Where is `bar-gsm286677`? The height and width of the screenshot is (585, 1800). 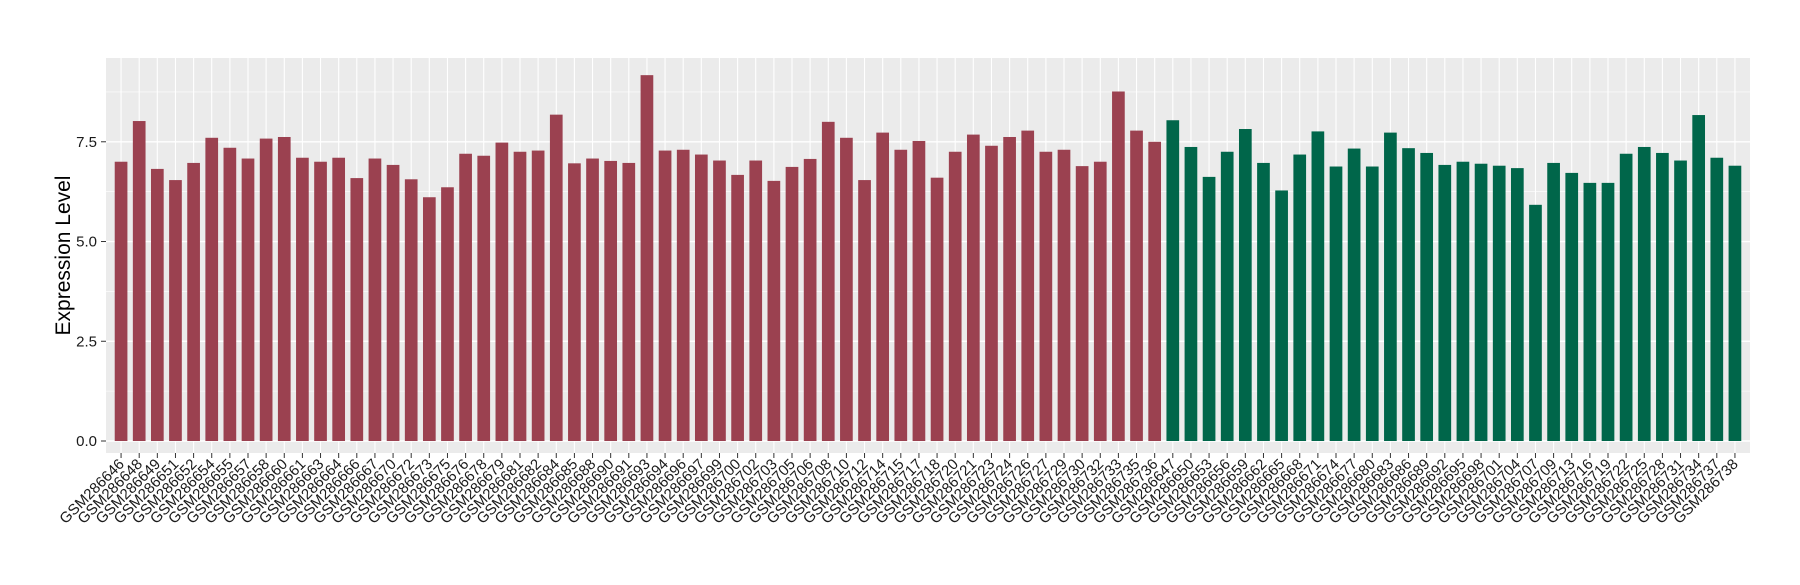 bar-gsm286677 is located at coordinates (1354, 294).